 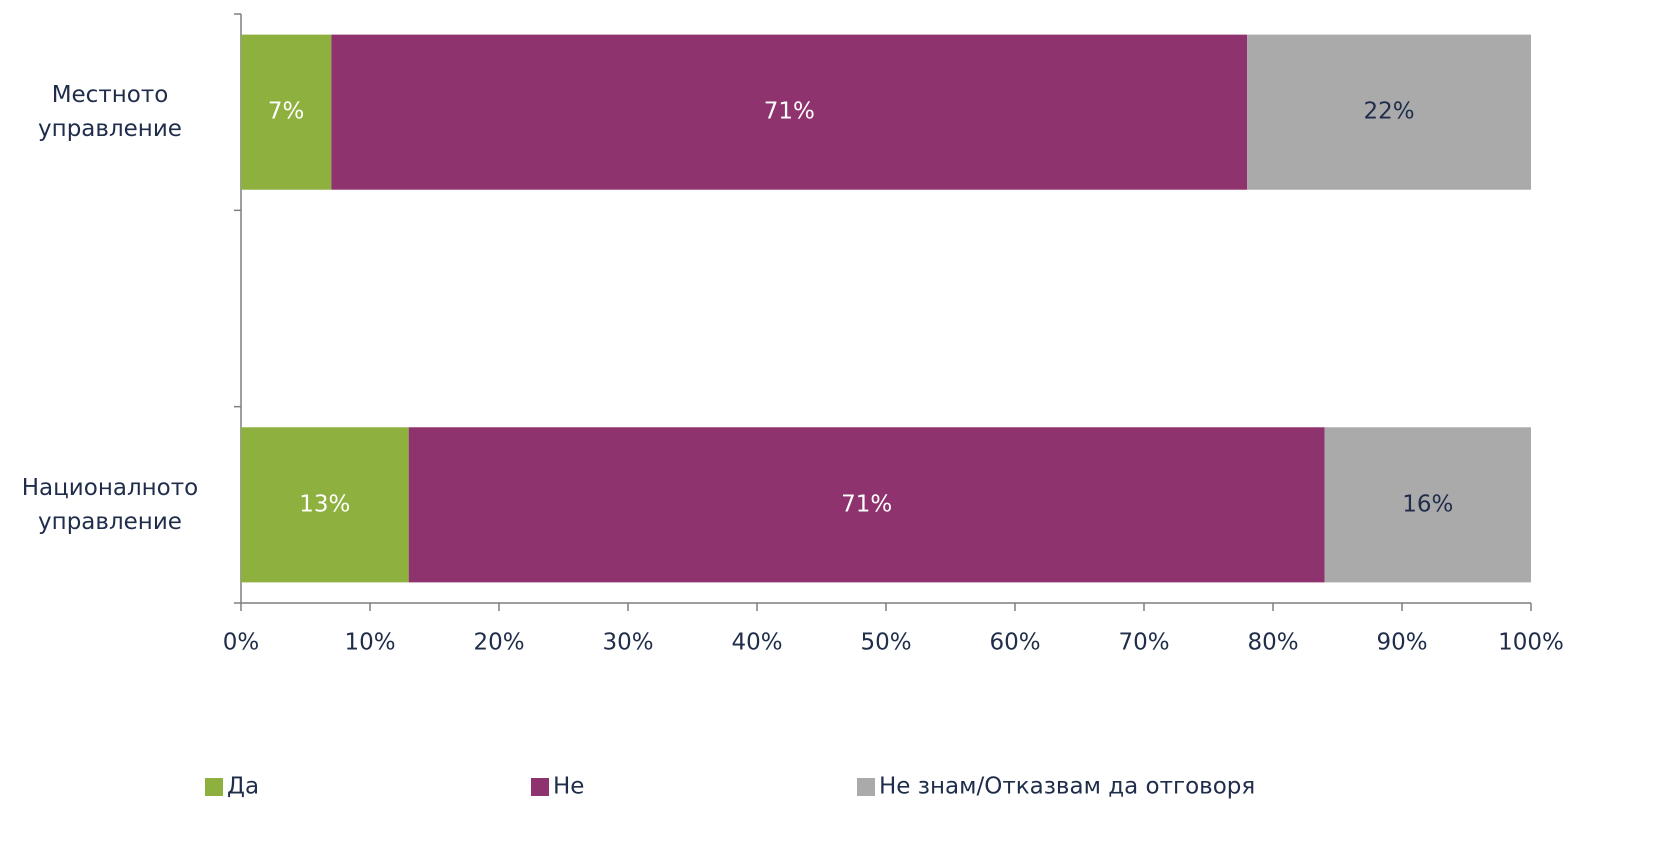 I want to click on x-tick-label: 100%, so click(x=1531, y=643).